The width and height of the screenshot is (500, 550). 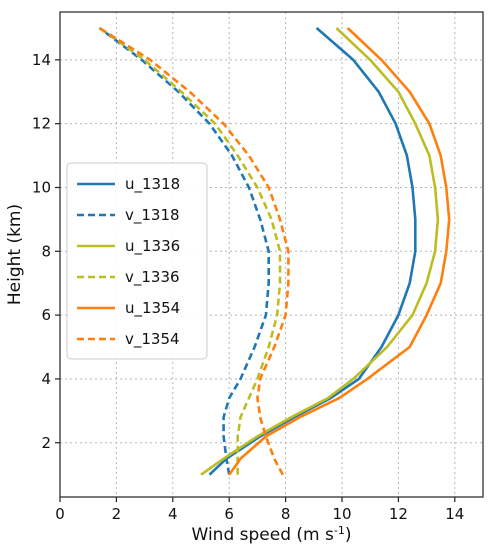 I want to click on y-tick-label: 2, so click(x=46, y=443).